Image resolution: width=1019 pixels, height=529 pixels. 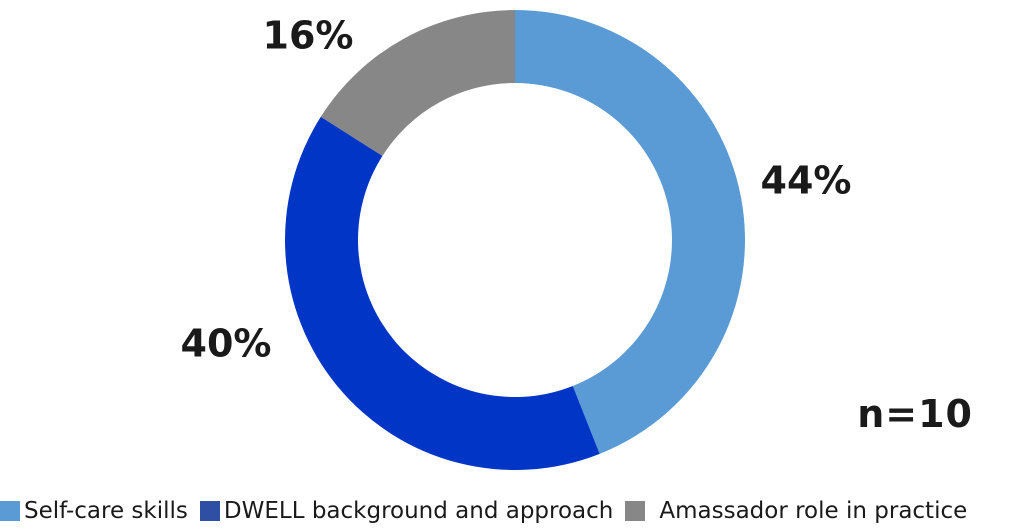 I want to click on sample-size-annotation: n=10, so click(x=915, y=414).